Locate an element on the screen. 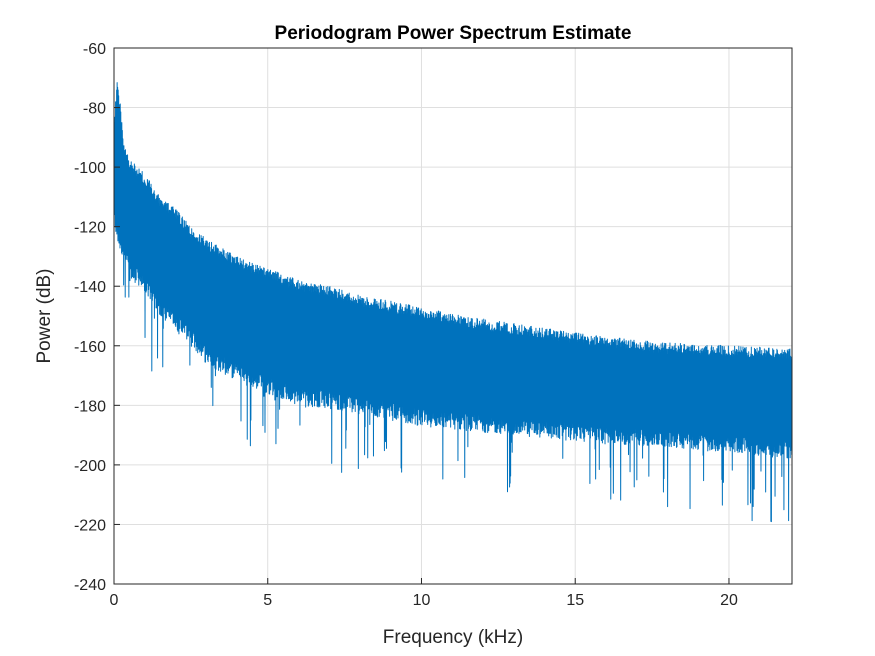 The width and height of the screenshot is (875, 656). y-tick-label: -60 is located at coordinates (94, 49).